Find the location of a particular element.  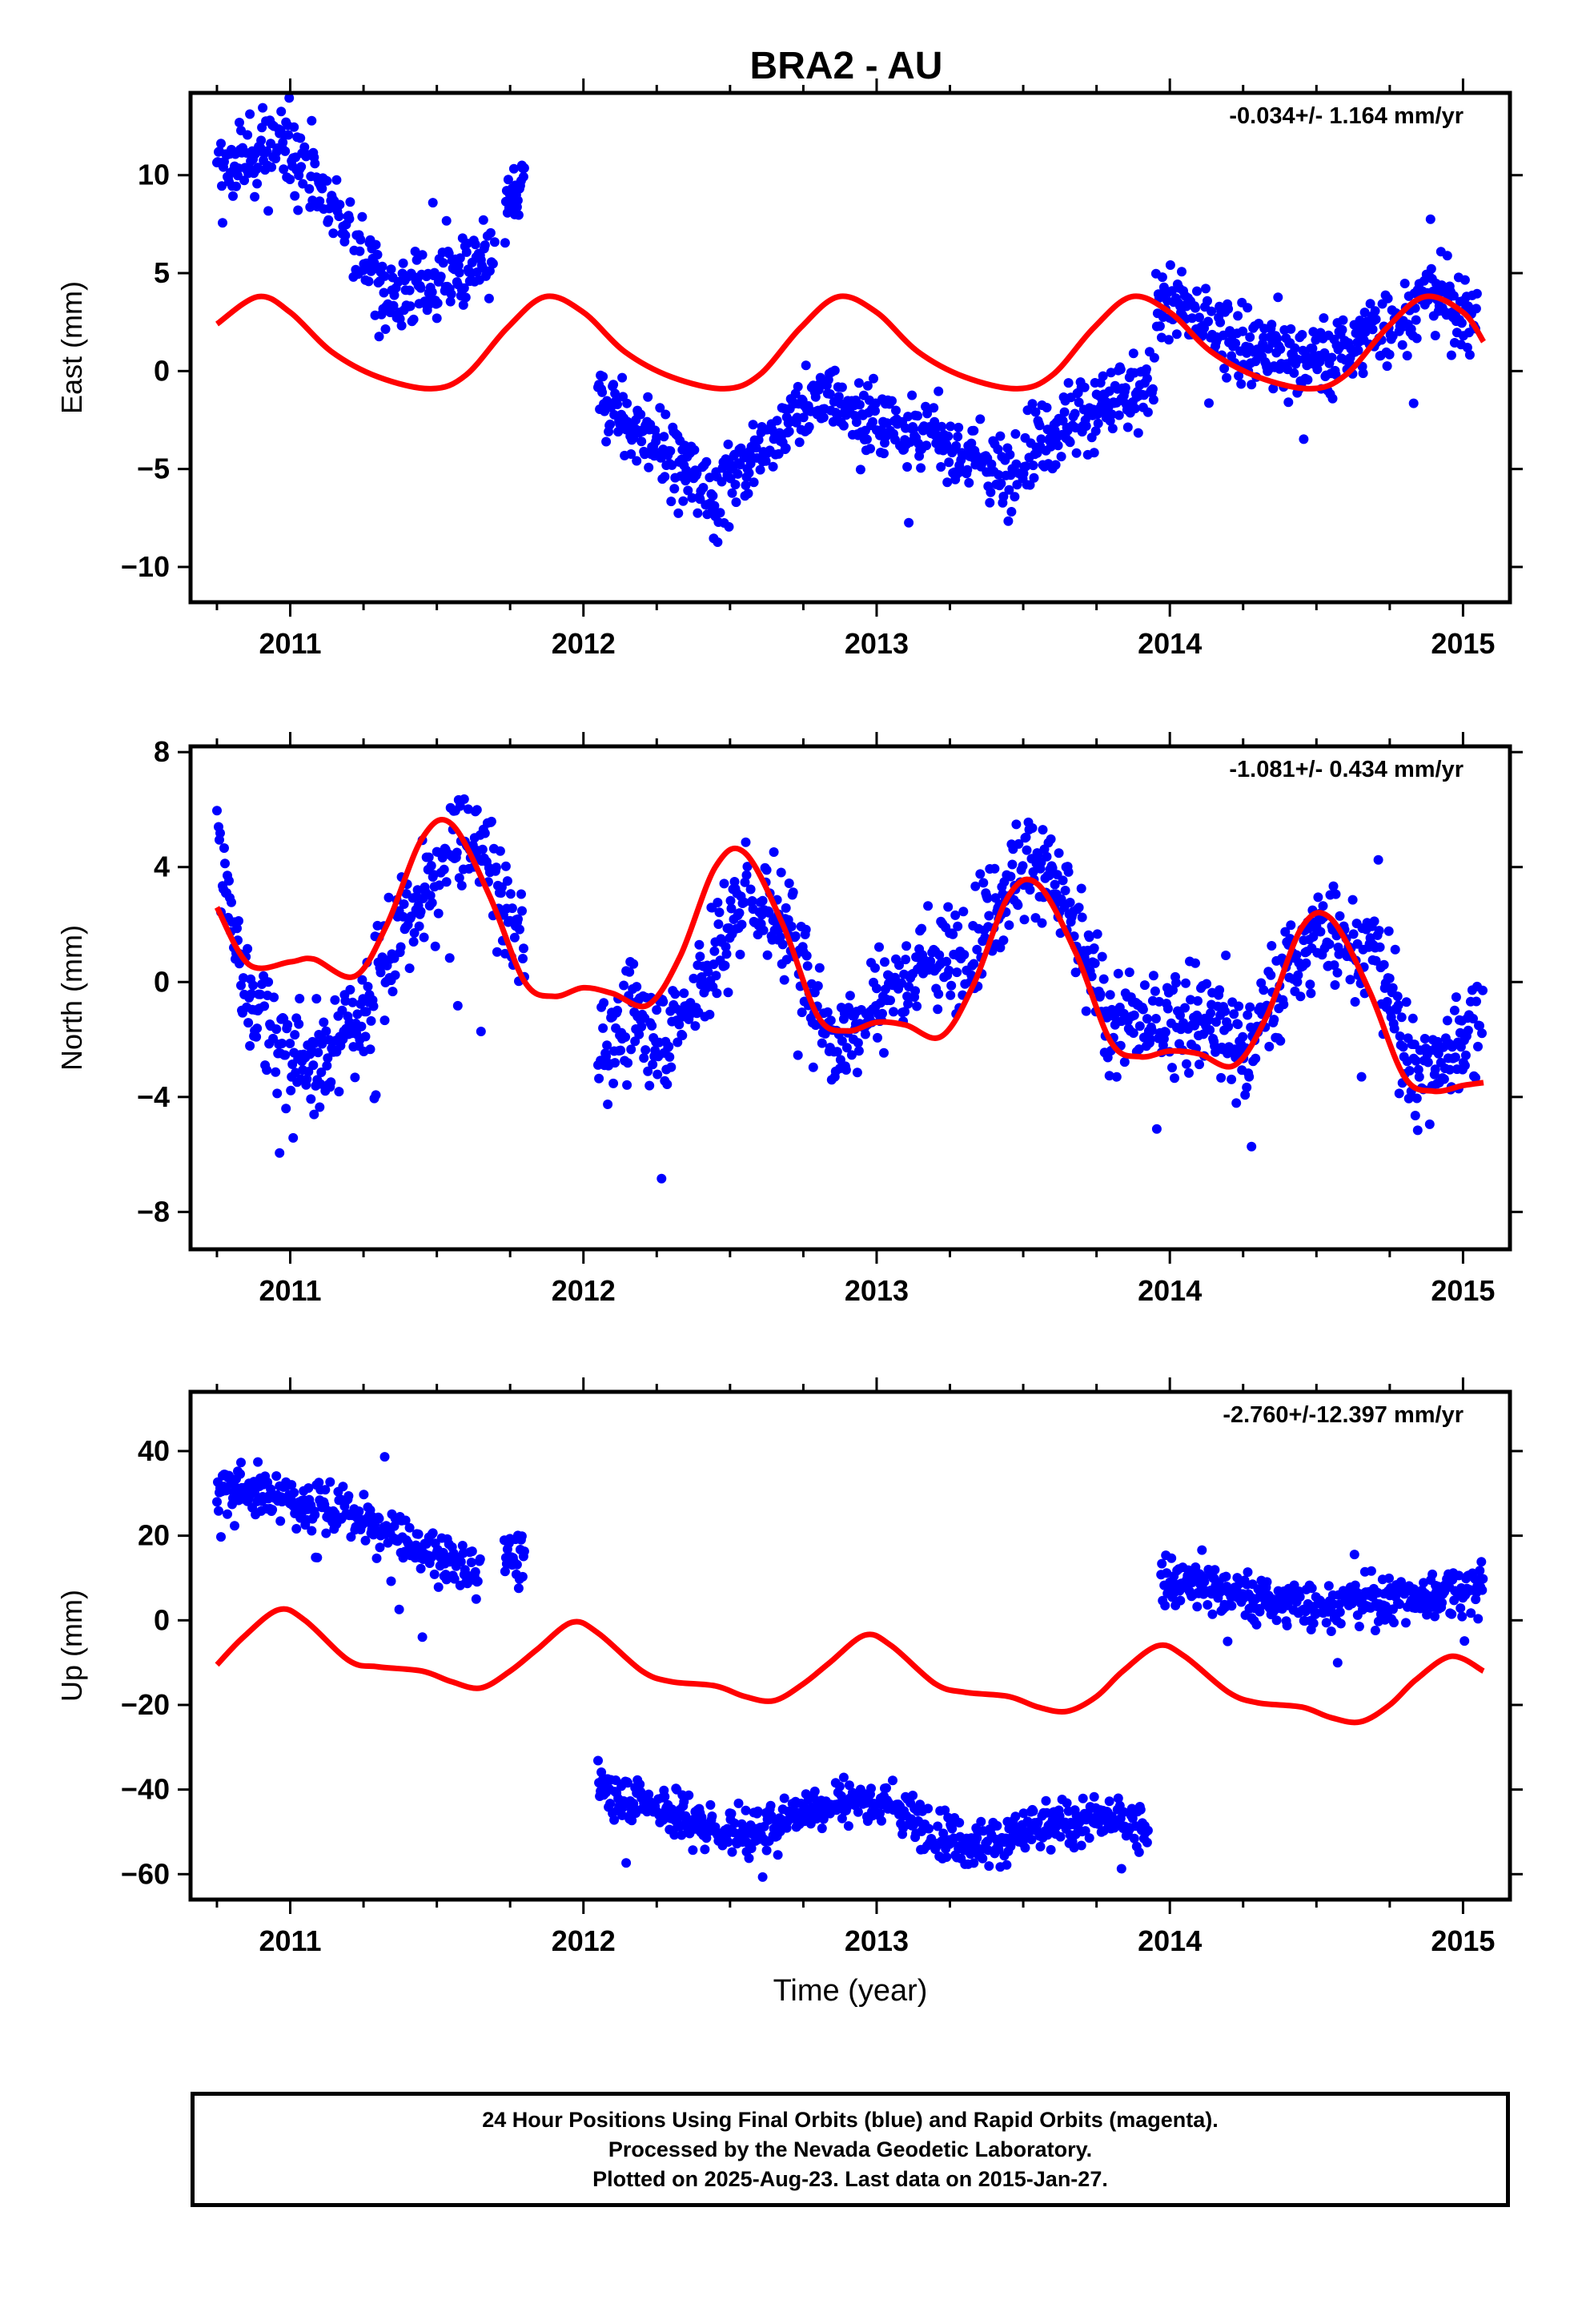

y-tick-label: 5 is located at coordinates (162, 272).